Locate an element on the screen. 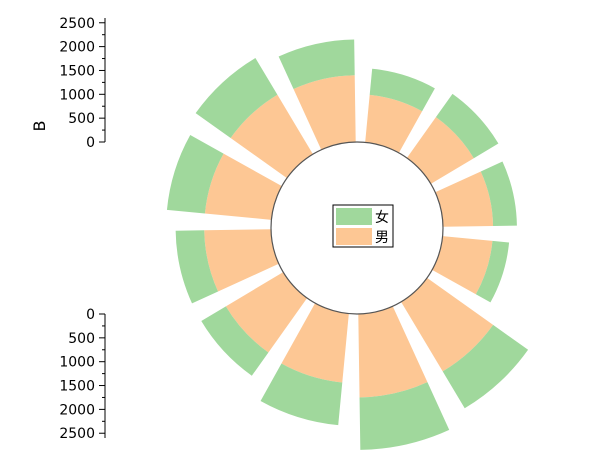 Image resolution: width=592 pixels, height=453 pixels. y-axis-top: 0 500 1000 1500 2000 2500 is located at coordinates (82, 83).